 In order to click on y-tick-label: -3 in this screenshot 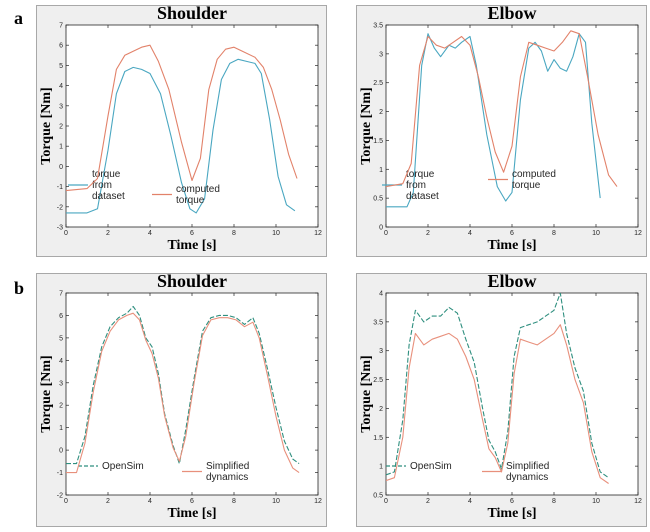, I will do `click(60, 228)`.